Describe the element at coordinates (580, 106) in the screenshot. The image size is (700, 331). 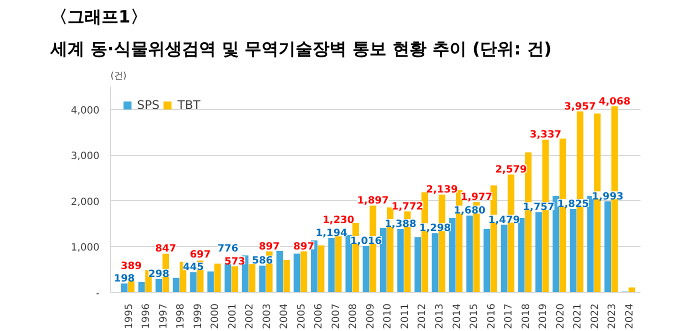
I see `data-label: 3,957` at that location.